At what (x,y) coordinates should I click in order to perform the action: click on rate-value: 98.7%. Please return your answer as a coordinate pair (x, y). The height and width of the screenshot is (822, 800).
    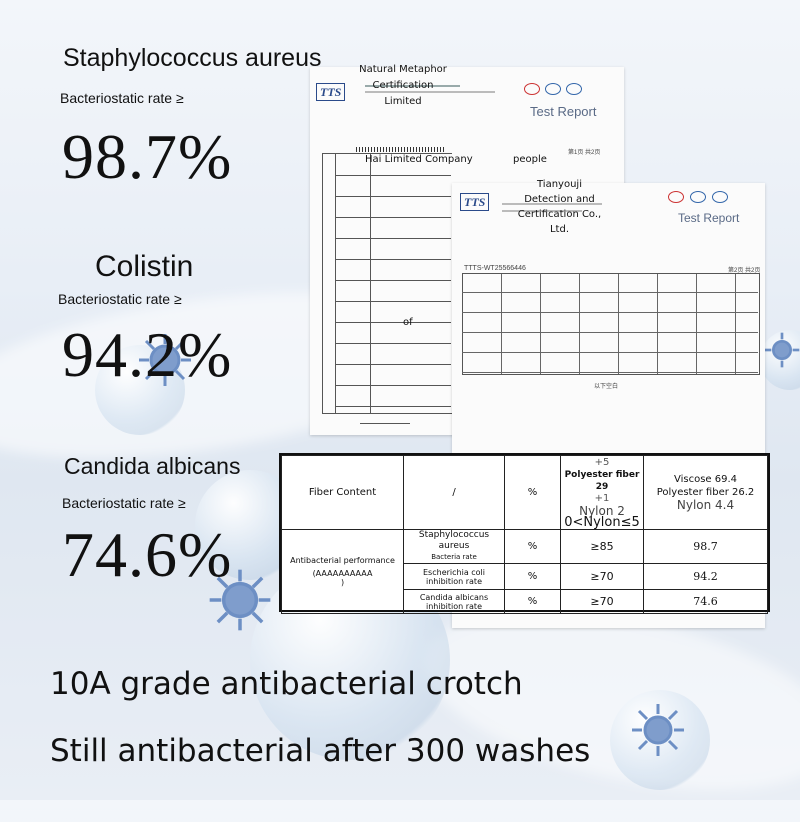
    Looking at the image, I should click on (147, 156).